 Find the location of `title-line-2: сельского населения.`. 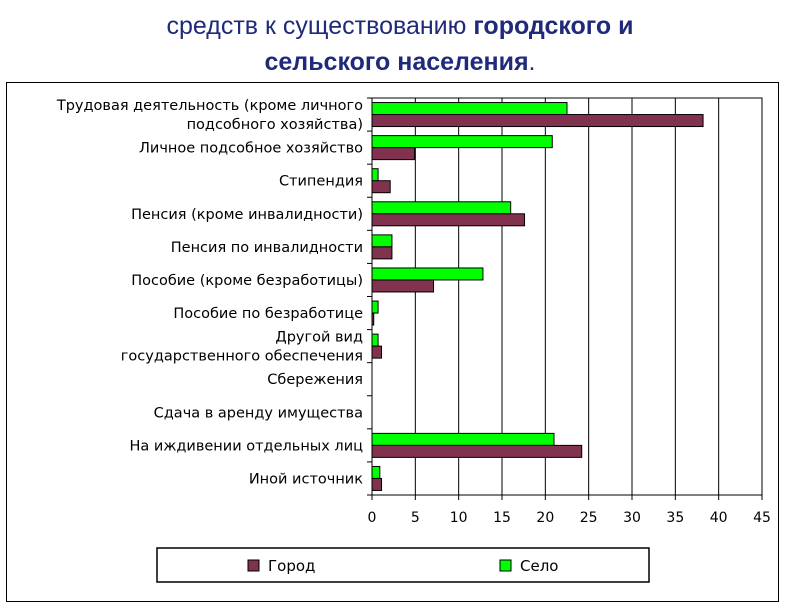

title-line-2: сельского населения. is located at coordinates (400, 62).